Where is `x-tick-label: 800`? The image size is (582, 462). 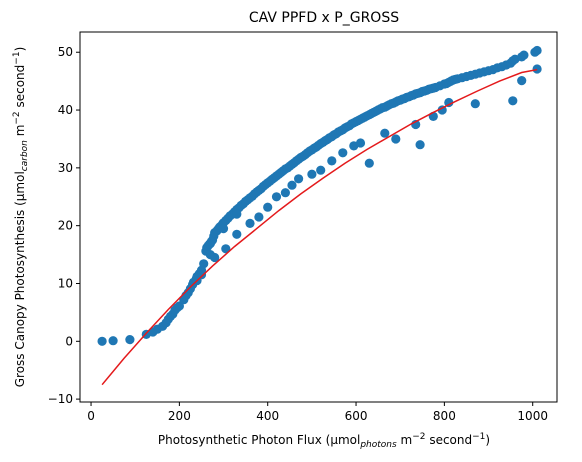
x-tick-label: 800 is located at coordinates (444, 416).